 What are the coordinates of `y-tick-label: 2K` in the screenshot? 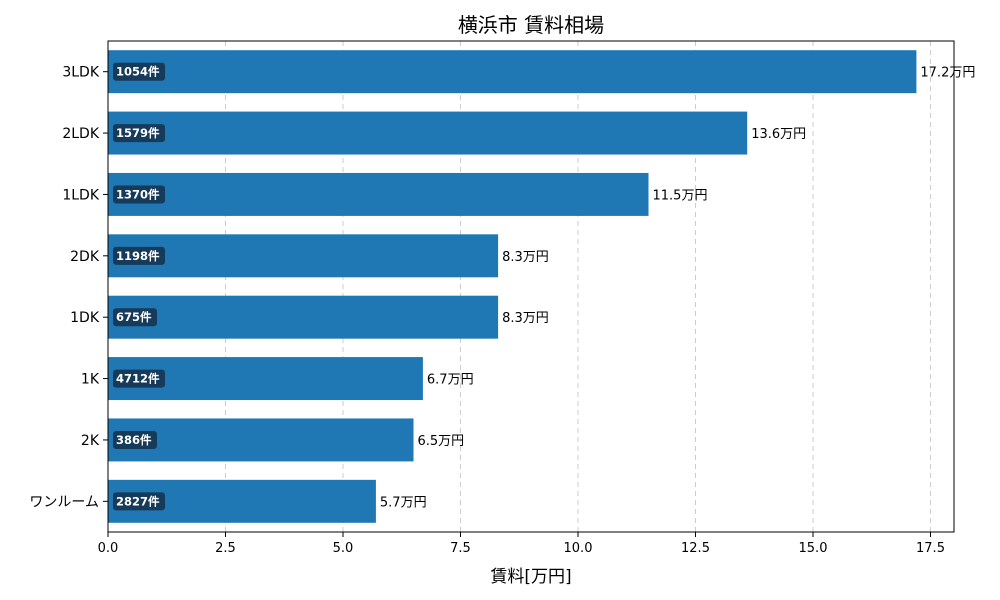 It's located at (90, 441).